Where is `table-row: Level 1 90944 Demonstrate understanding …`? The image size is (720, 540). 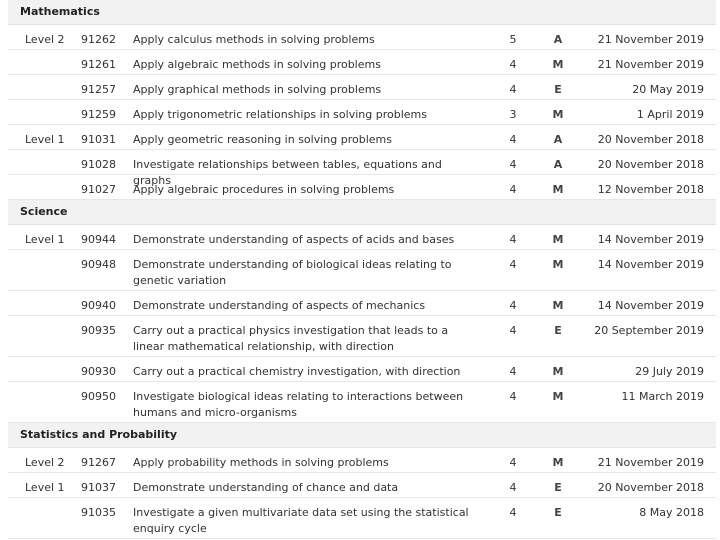 table-row: Level 1 90944 Demonstrate understanding … is located at coordinates (362, 237).